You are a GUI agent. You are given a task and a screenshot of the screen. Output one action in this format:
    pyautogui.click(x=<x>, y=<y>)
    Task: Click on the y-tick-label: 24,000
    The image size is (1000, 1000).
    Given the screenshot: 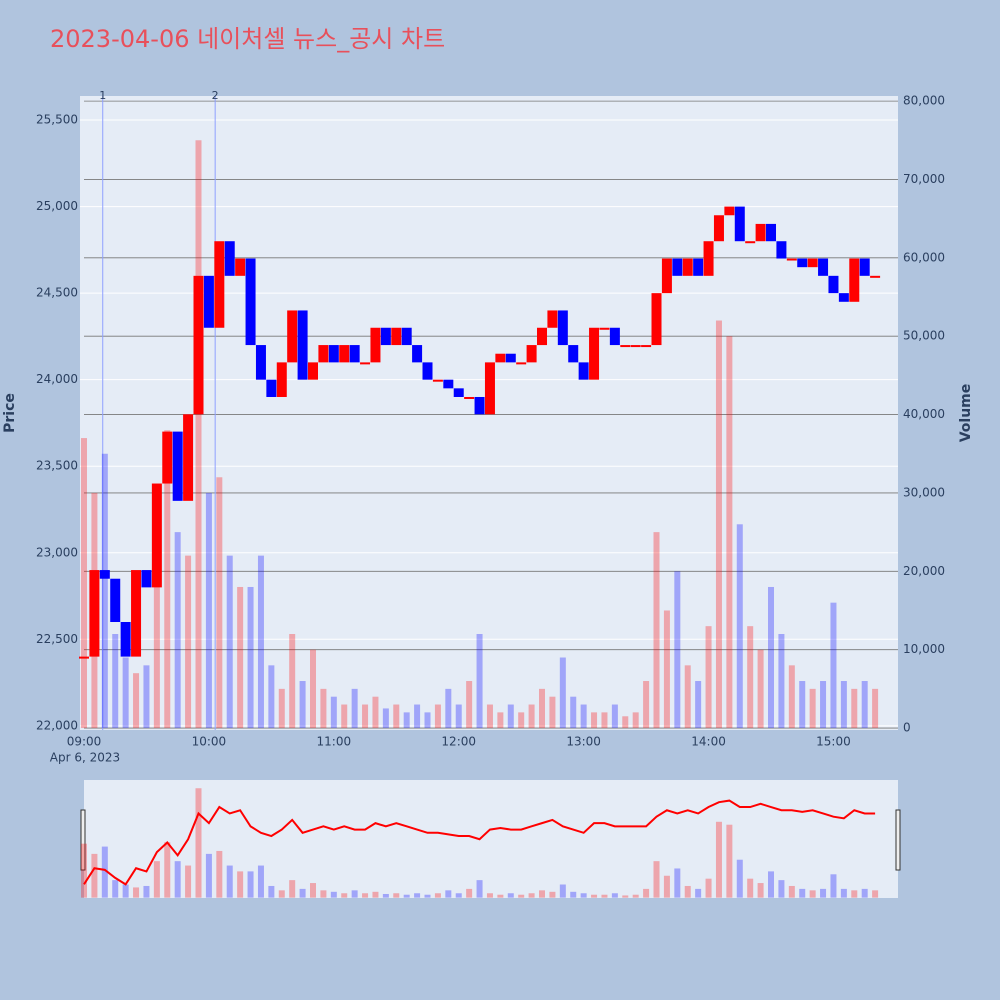 What is the action you would take?
    pyautogui.click(x=57, y=379)
    